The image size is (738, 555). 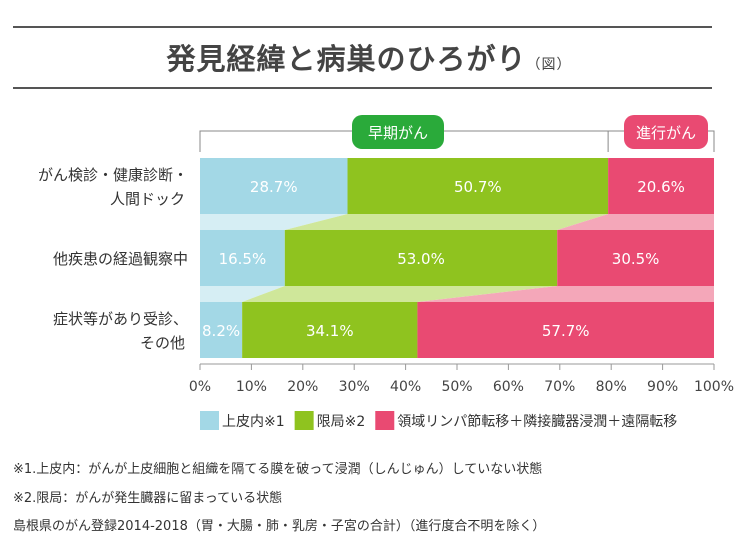 What do you see at coordinates (456, 387) in the screenshot?
I see `x-tick-label: 50%` at bounding box center [456, 387].